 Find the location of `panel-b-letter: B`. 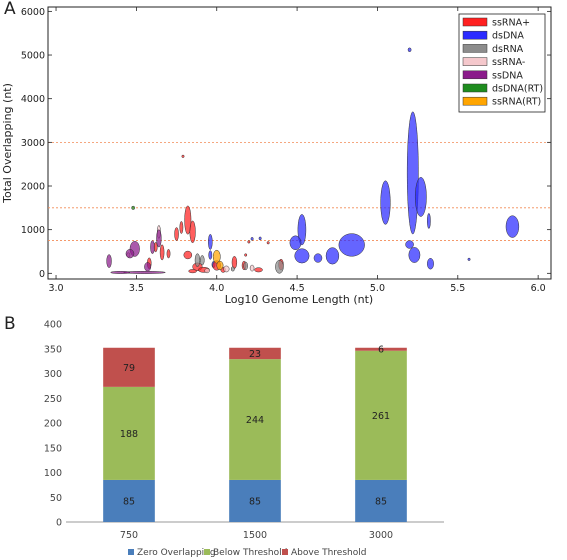

panel-b-letter: B is located at coordinates (10, 324).